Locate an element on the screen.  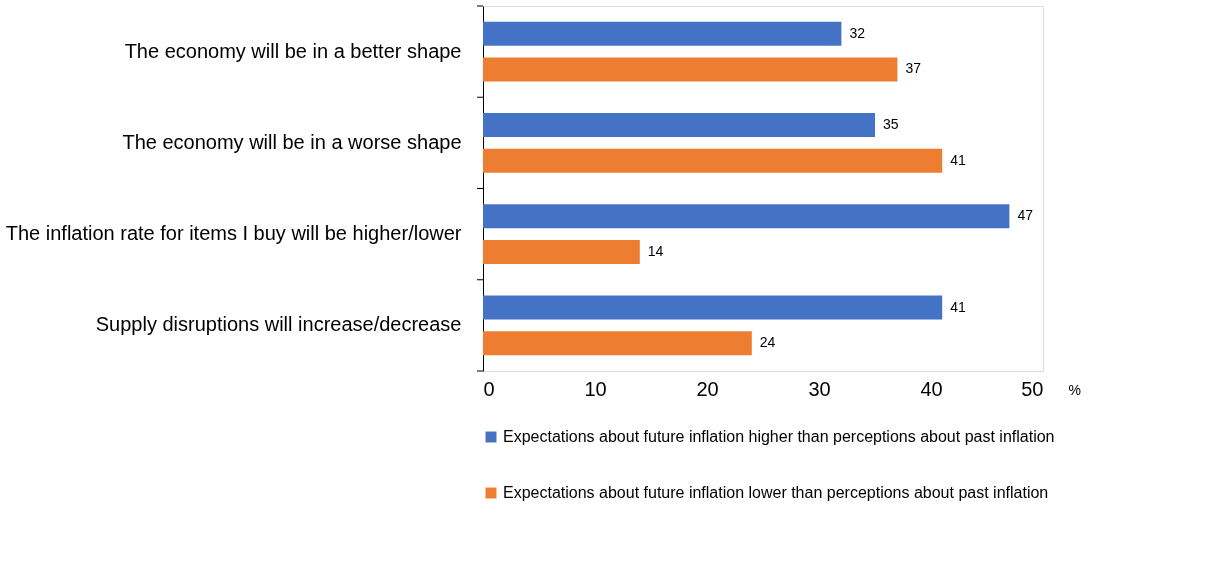
x-tick-label: 40 is located at coordinates (931, 388).